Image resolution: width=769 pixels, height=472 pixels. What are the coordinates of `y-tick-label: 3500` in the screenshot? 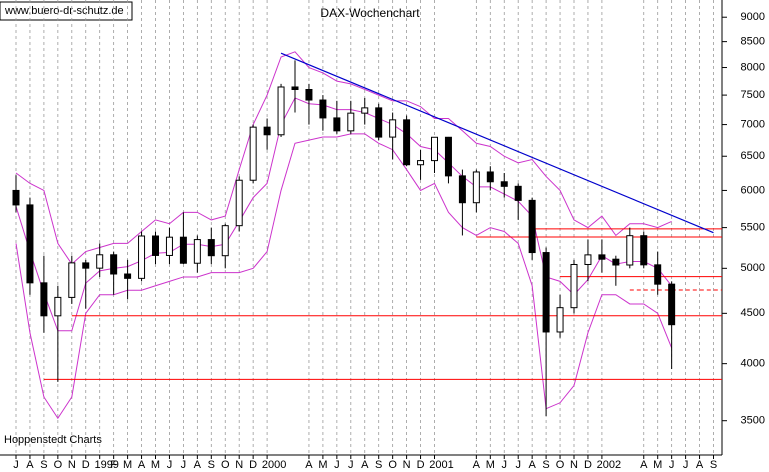 It's located at (753, 421).